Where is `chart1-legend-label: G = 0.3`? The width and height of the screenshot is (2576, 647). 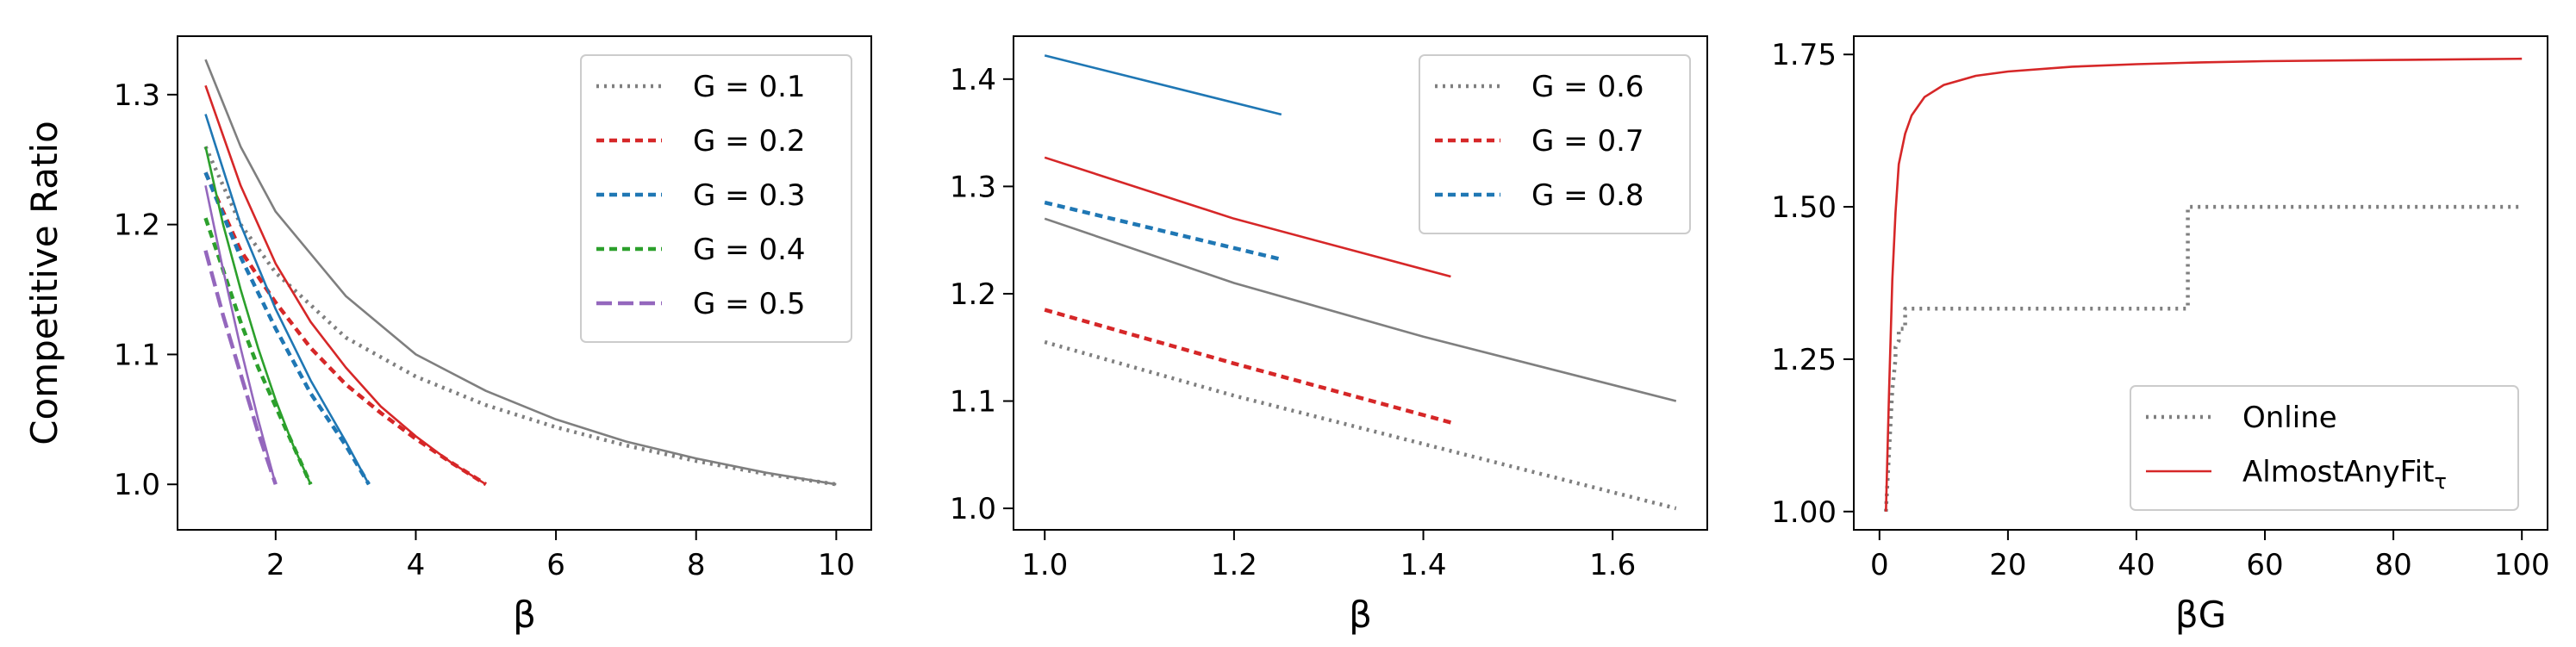 chart1-legend-label: G = 0.3 is located at coordinates (749, 195).